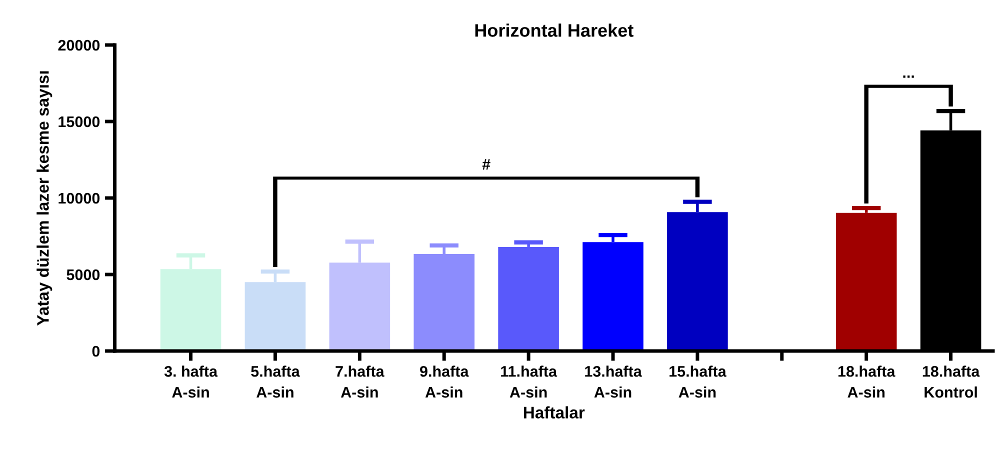 The width and height of the screenshot is (998, 450). What do you see at coordinates (83, 274) in the screenshot?
I see `y-tick-label: 5000` at bounding box center [83, 274].